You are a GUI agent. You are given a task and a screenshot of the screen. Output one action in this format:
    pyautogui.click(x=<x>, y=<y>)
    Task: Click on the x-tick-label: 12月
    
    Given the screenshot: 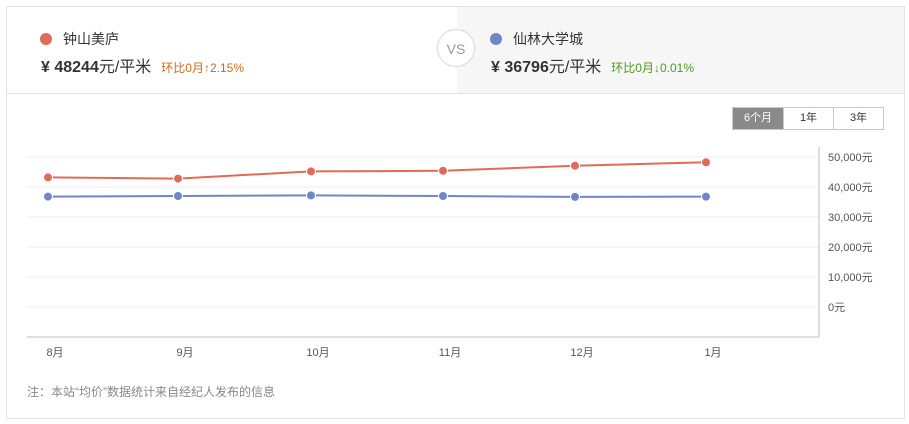 What is the action you would take?
    pyautogui.click(x=581, y=353)
    